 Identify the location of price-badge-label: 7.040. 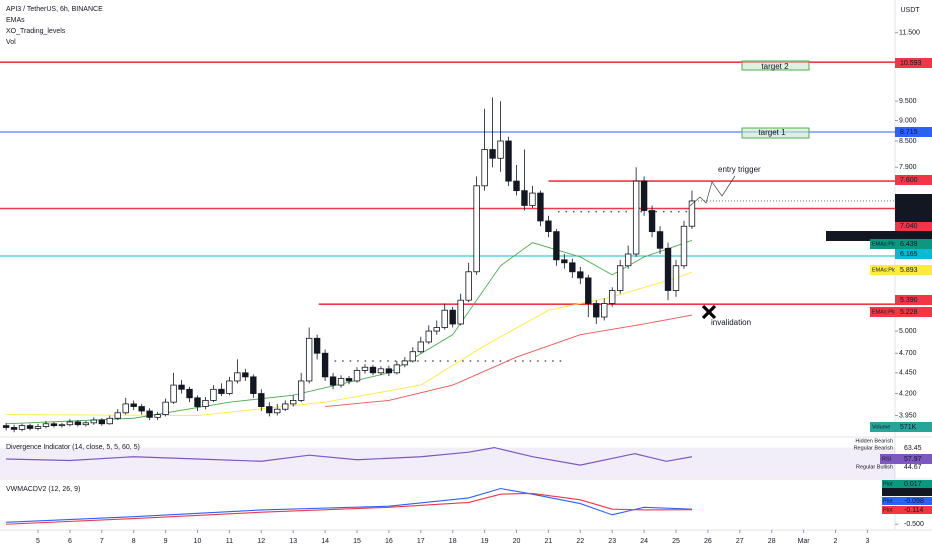
(909, 226).